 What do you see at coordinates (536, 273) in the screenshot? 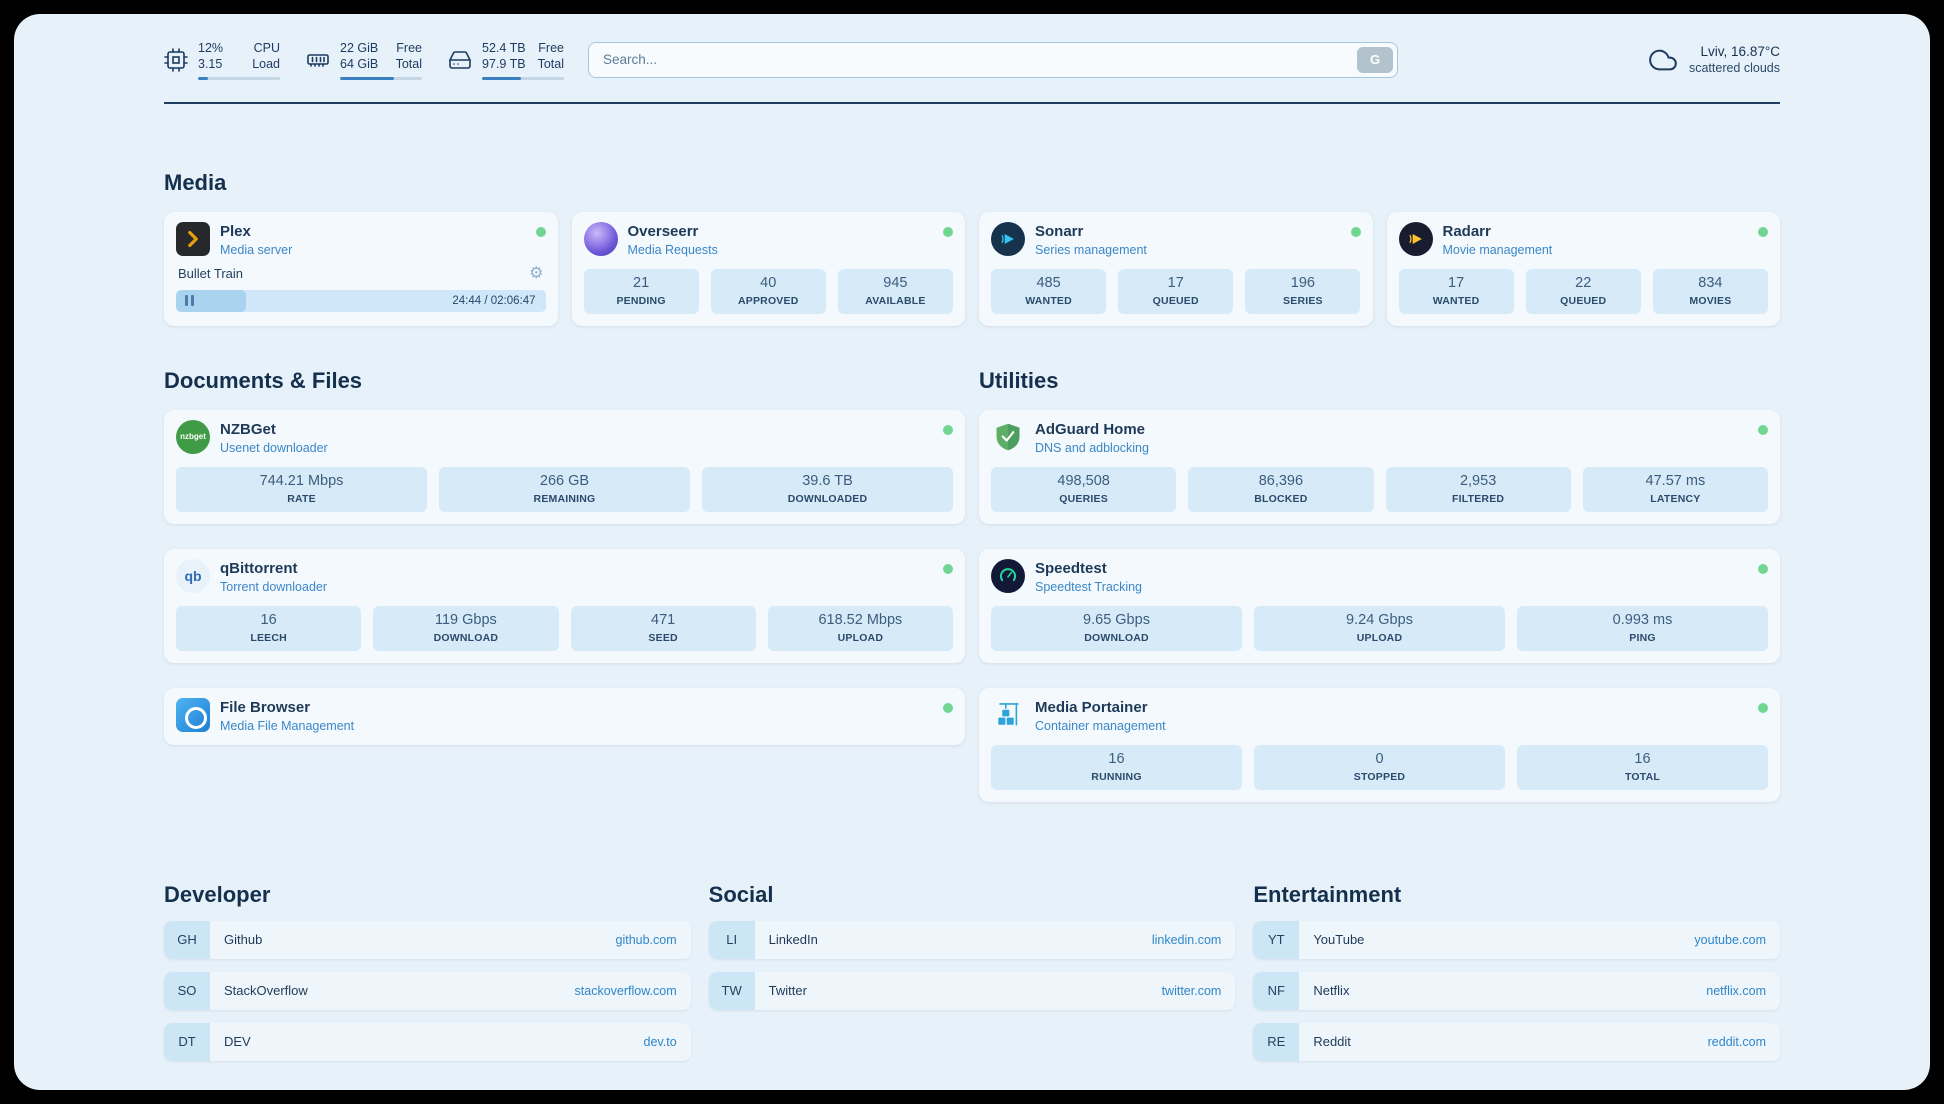
I see `gear-icon: ⚙` at bounding box center [536, 273].